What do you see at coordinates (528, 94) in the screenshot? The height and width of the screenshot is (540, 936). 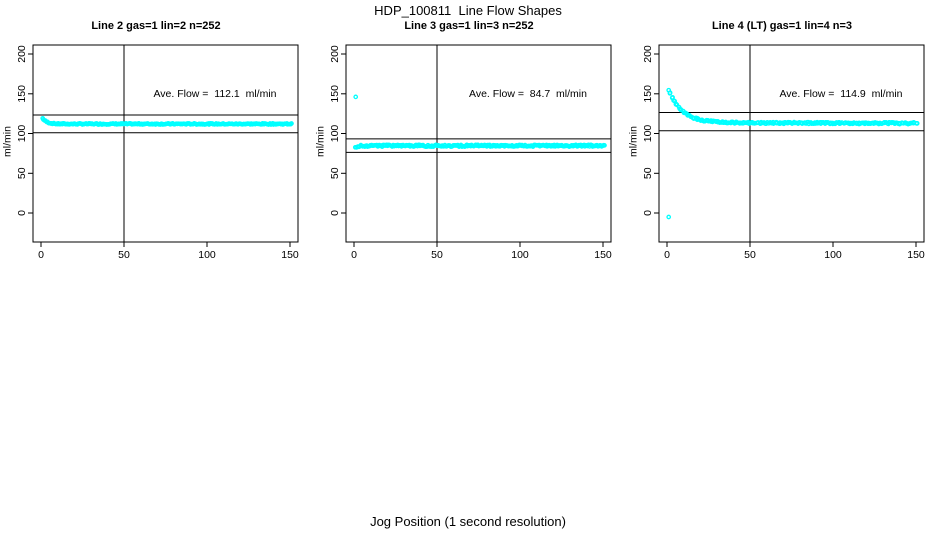 I see `ave-flow-annotation-line-3: Ave. Flow = 84.7 ml/min` at bounding box center [528, 94].